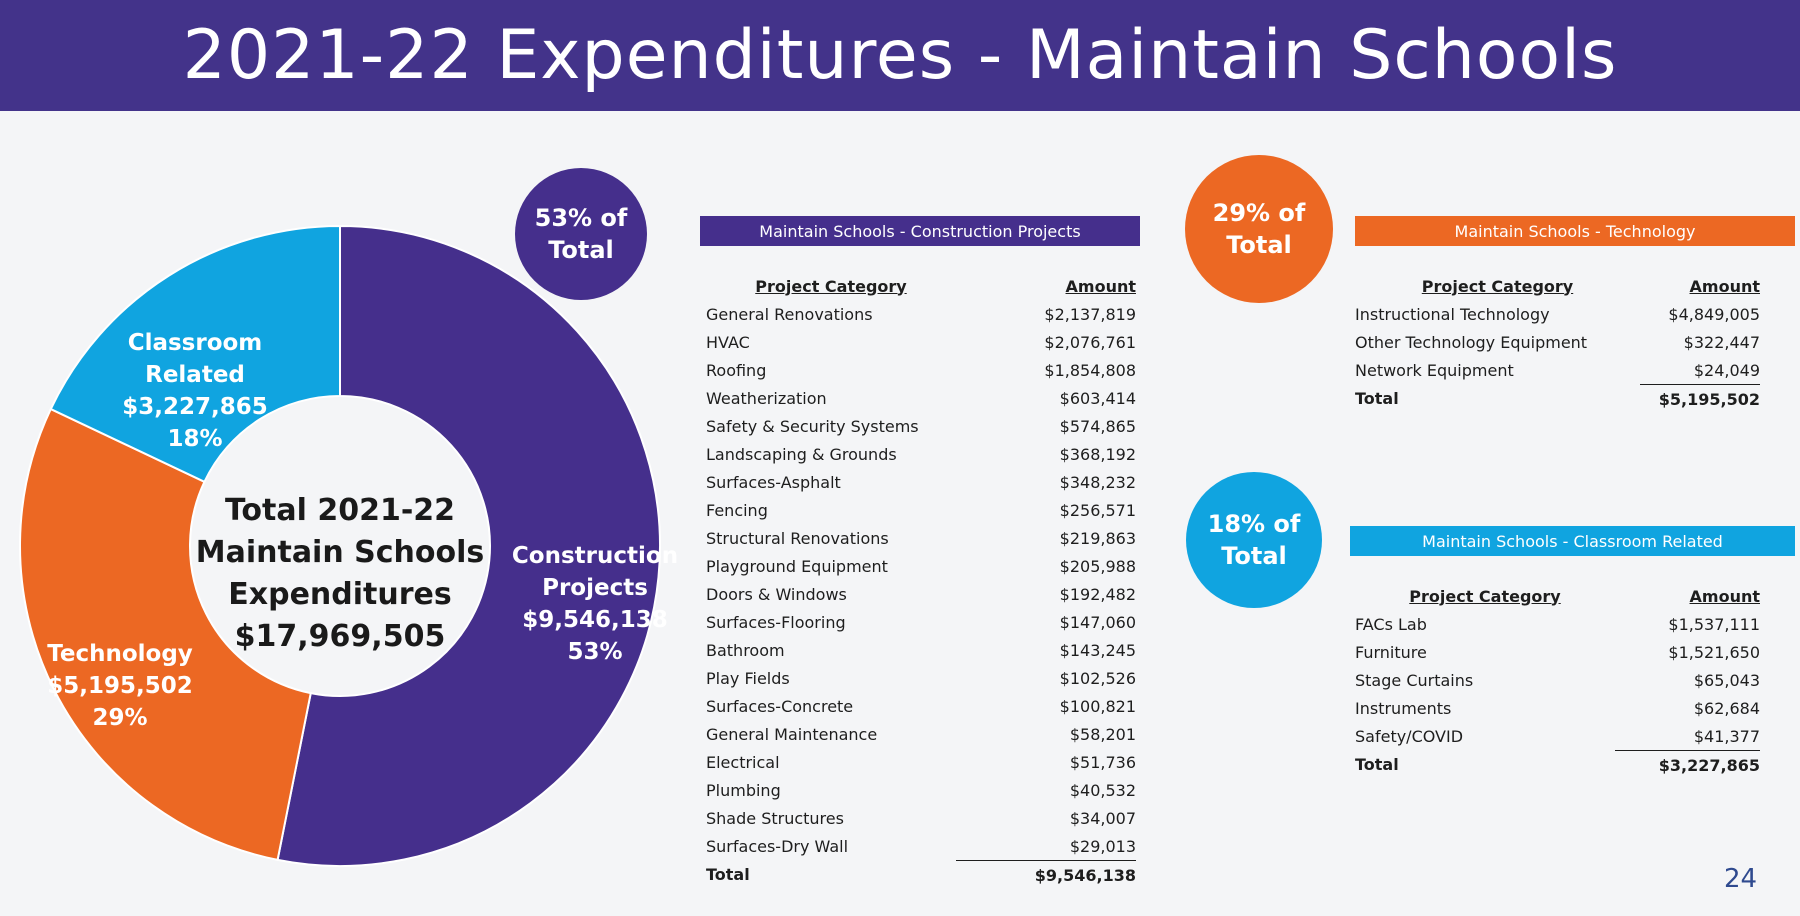 Image resolution: width=1800 pixels, height=916 pixels. Describe the element at coordinates (195, 407) in the screenshot. I see `classroom-label-amount: $3,227,865` at that location.